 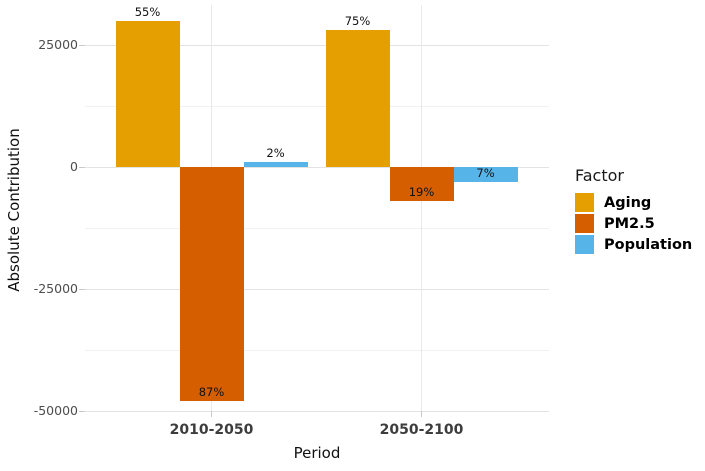 I want to click on legend: Factor Aging PM2.5 Population, so click(x=633, y=210).